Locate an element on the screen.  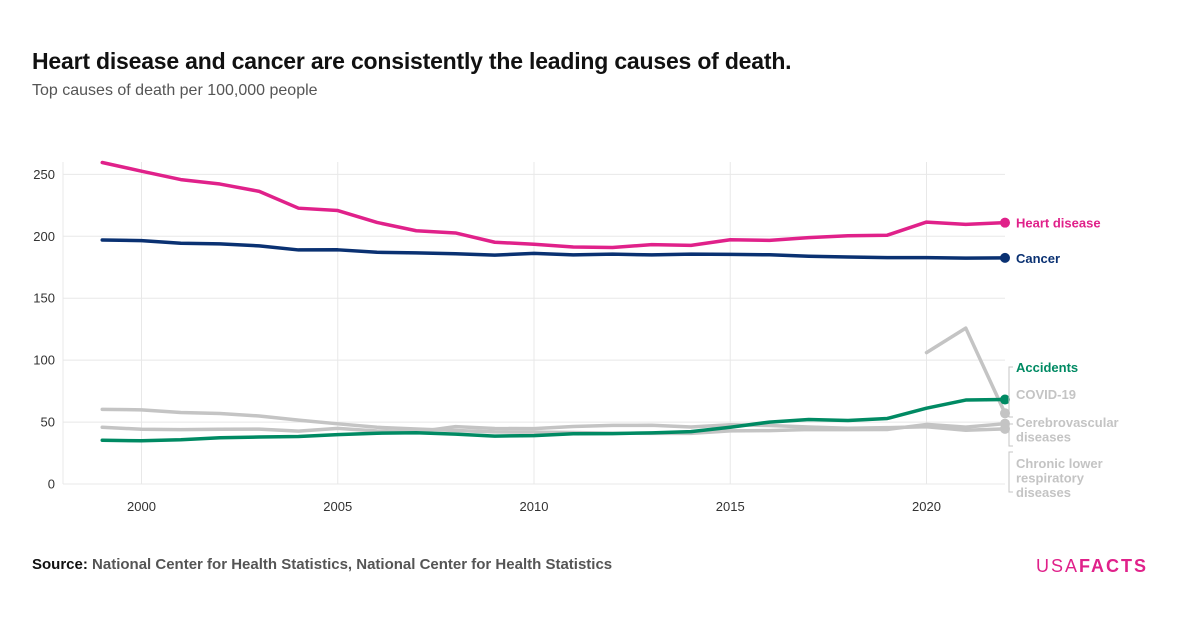
covid-endpoint-marker is located at coordinates (1005, 413).